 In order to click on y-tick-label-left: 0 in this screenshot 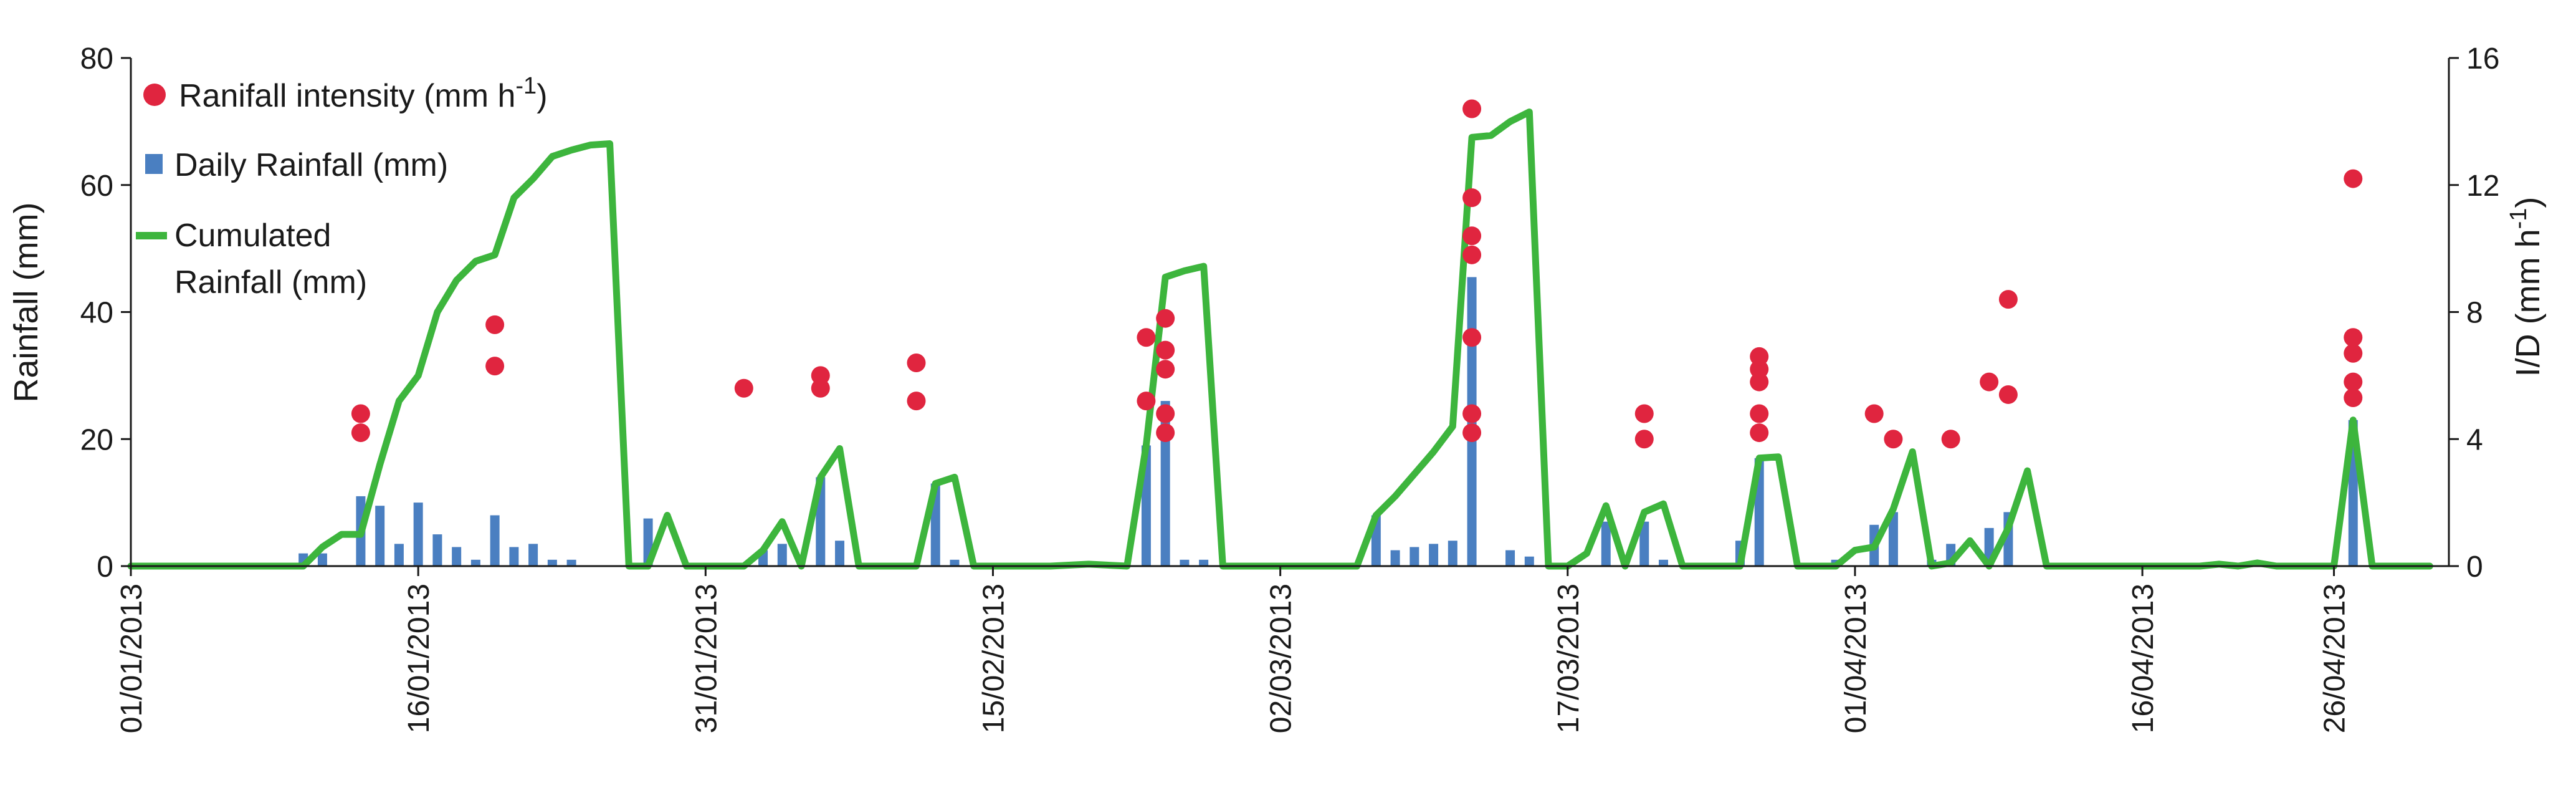, I will do `click(105, 567)`.